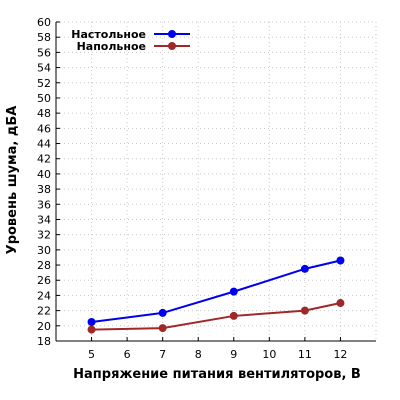  What do you see at coordinates (44, 250) in the screenshot?
I see `y-tick-label: 30` at bounding box center [44, 250].